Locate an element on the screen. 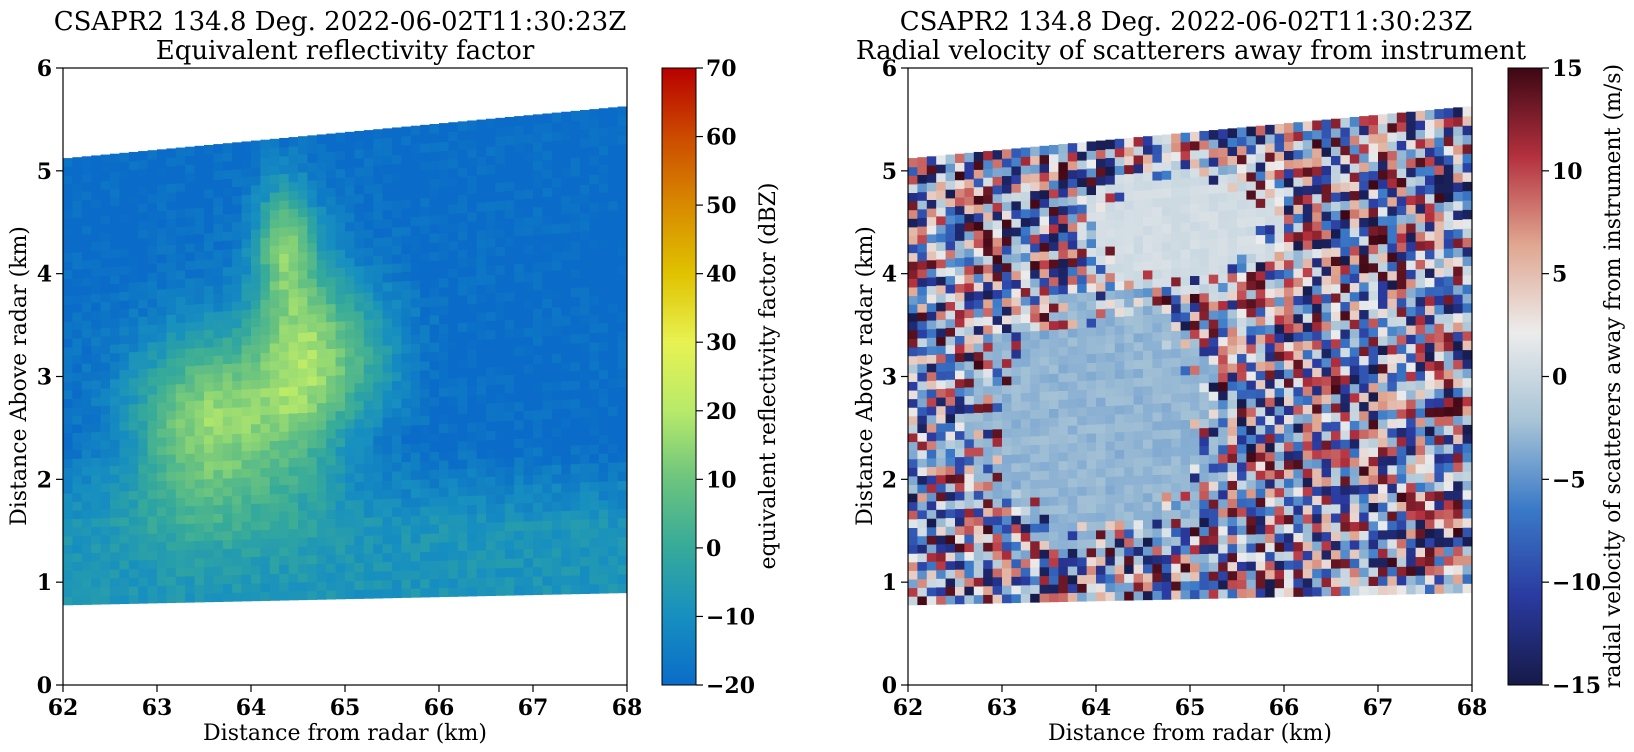 This screenshot has width=1634, height=752. y-tick-label: 0 is located at coordinates (44, 686).